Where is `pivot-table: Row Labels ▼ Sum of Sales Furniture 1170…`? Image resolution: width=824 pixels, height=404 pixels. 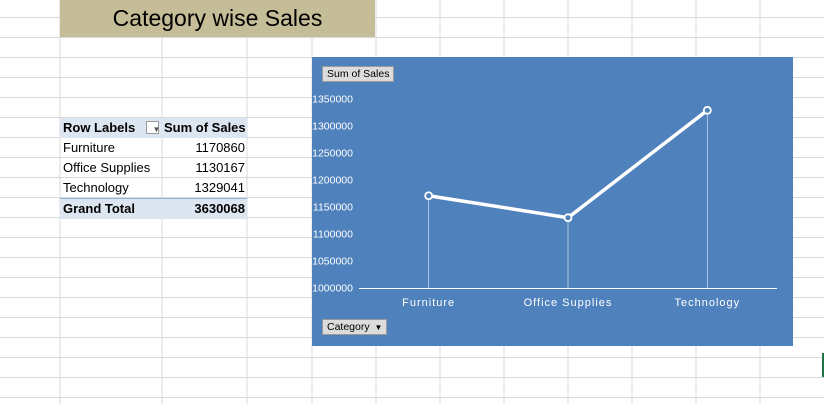 pivot-table: Row Labels ▼ Sum of Sales Furniture 1170… is located at coordinates (153, 168).